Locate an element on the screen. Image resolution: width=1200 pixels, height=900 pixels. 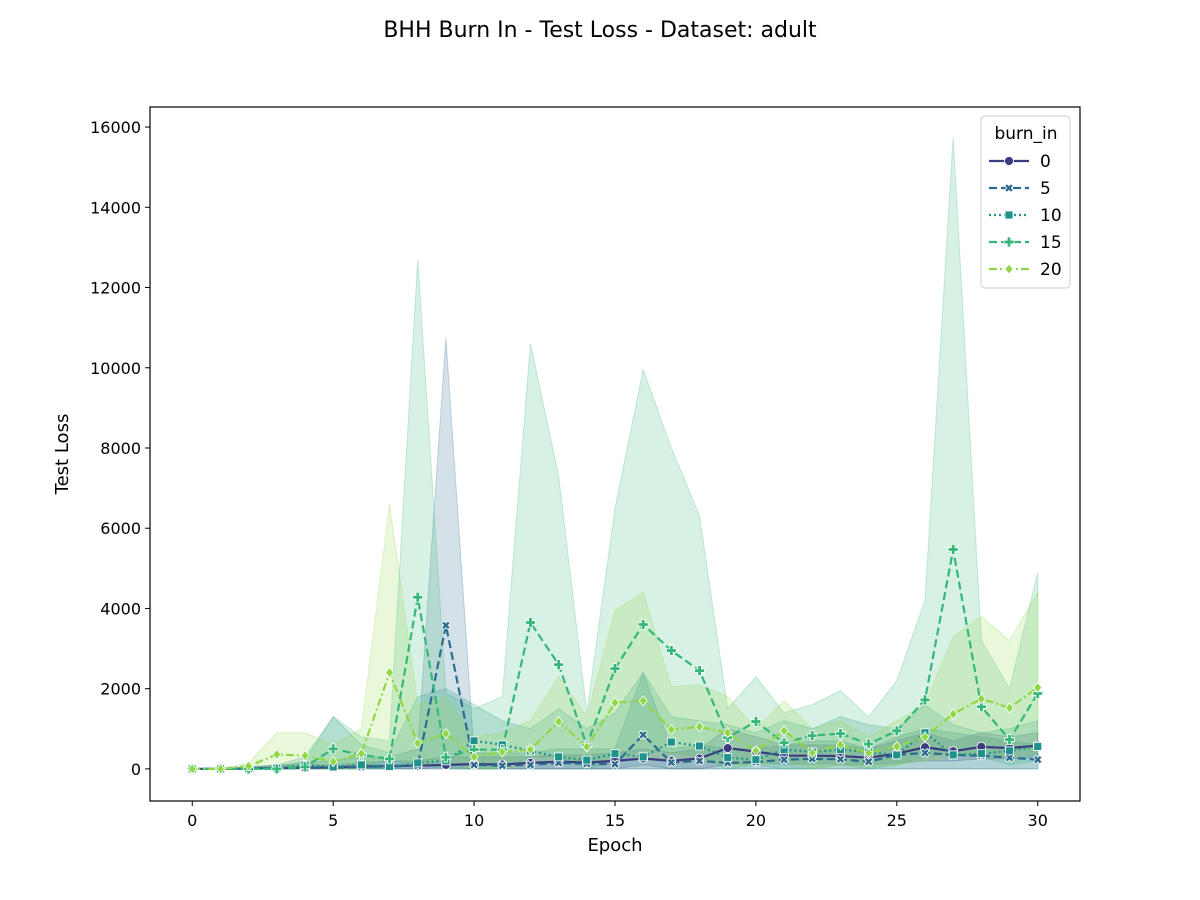
y-tick-label: 8000 is located at coordinates (120, 448).